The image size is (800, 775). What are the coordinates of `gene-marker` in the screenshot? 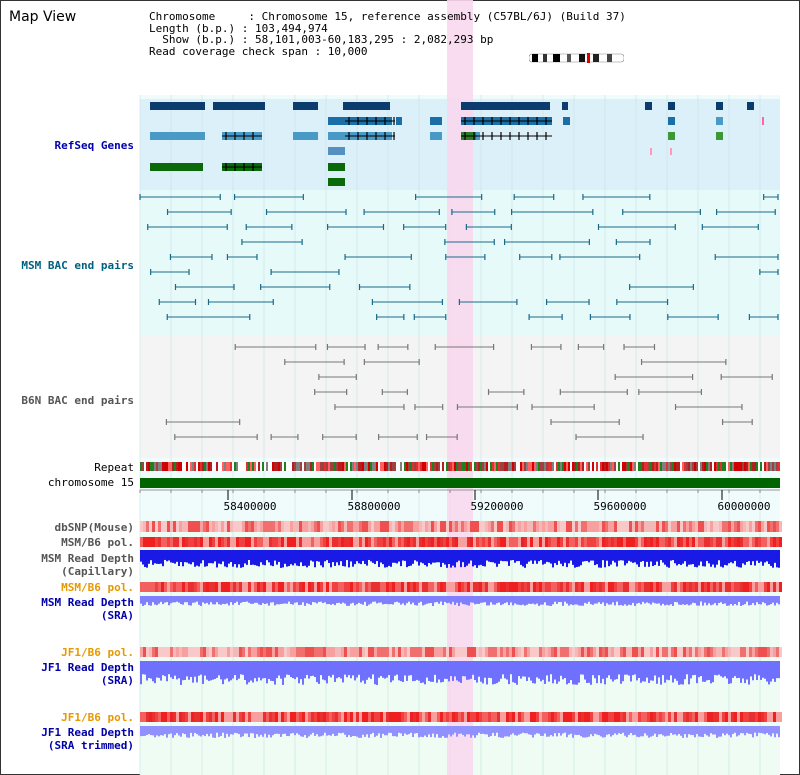 It's located at (651, 151).